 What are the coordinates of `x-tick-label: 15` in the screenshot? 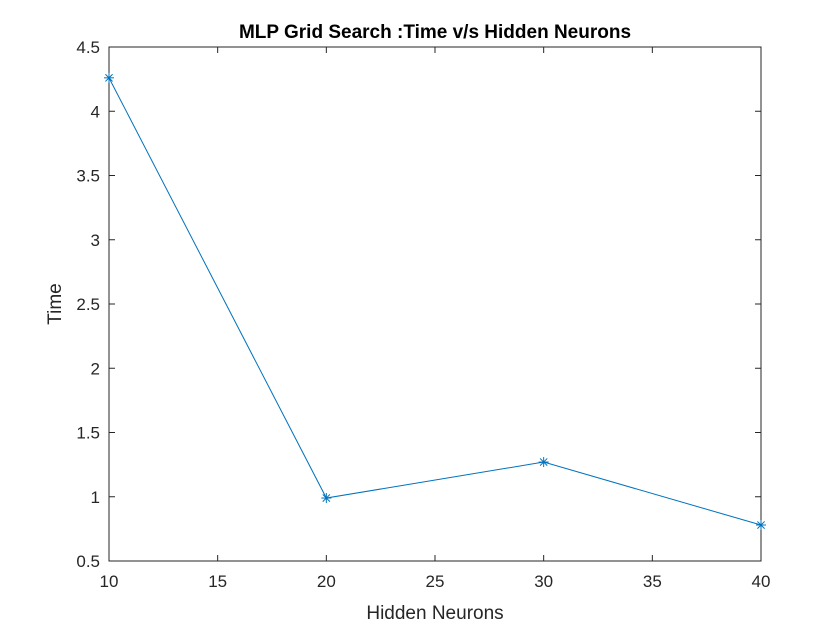 It's located at (217, 581).